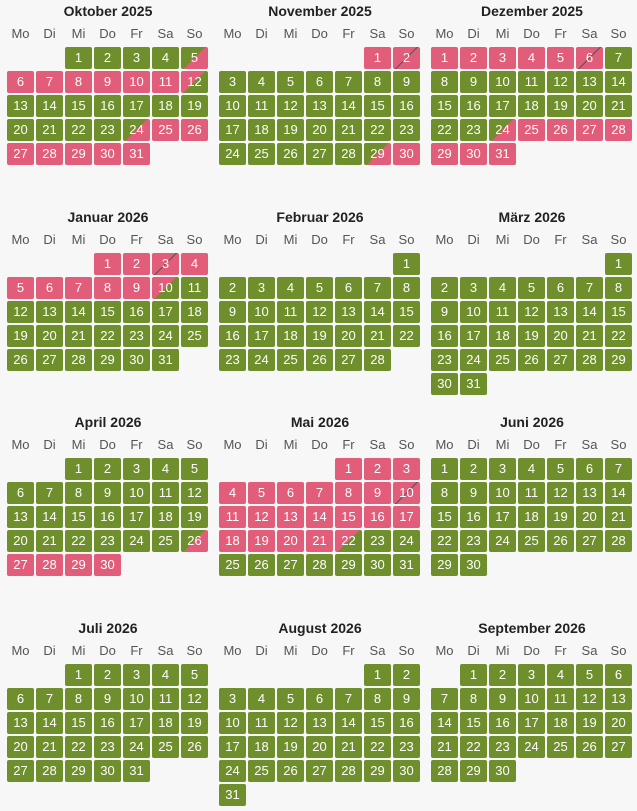  Describe the element at coordinates (136, 288) in the screenshot. I see `day-cell-booked: 9` at that location.